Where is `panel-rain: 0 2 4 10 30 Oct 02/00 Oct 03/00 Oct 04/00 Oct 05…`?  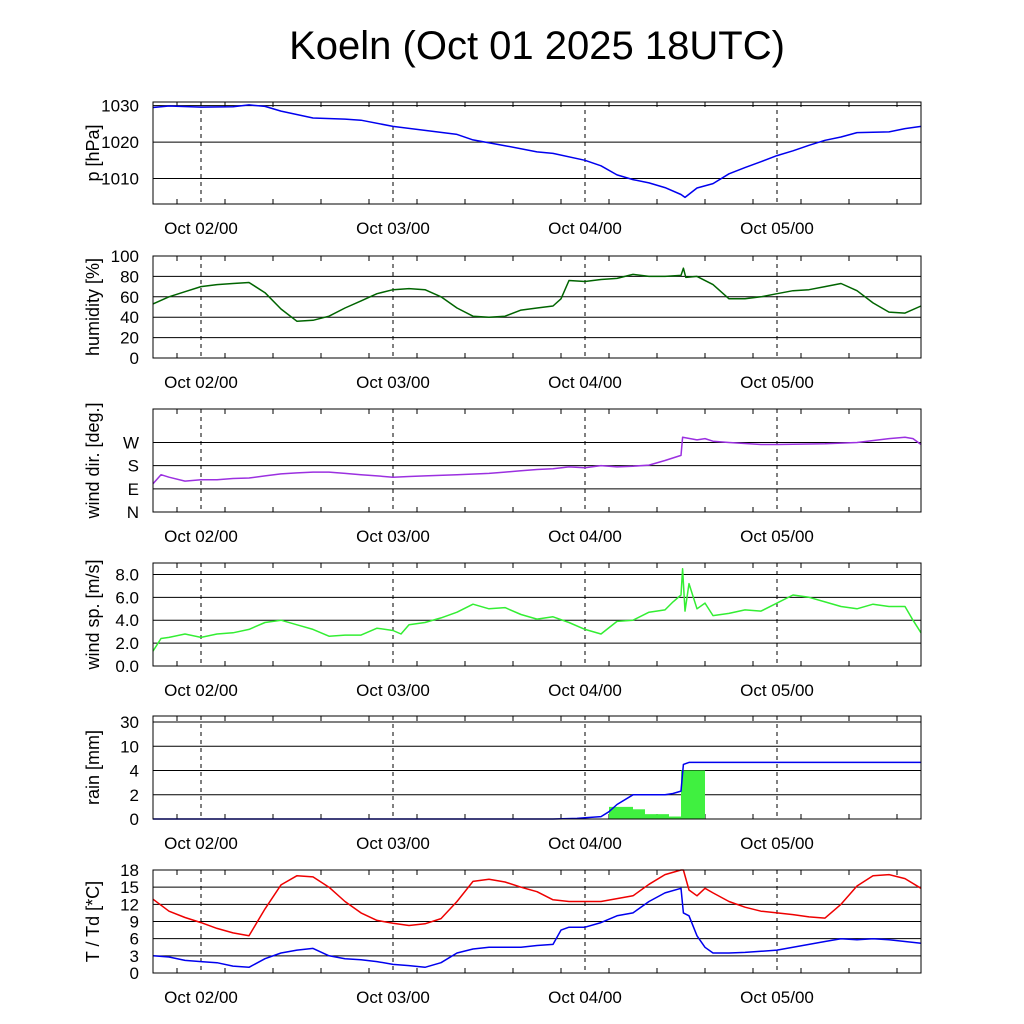 panel-rain: 0 2 4 10 30 Oct 02/00 Oct 03/00 Oct 04/00 Oct 05… is located at coordinates (502, 783).